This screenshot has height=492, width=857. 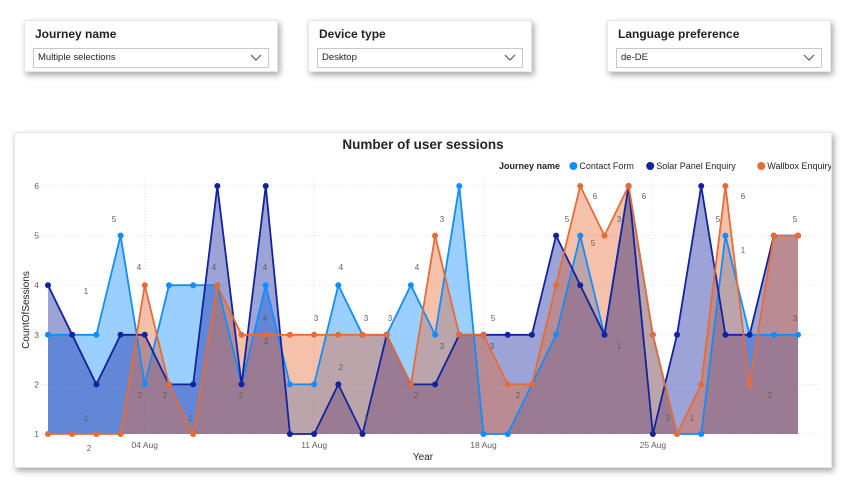 I want to click on y-tick-label: 5, so click(x=36, y=236).